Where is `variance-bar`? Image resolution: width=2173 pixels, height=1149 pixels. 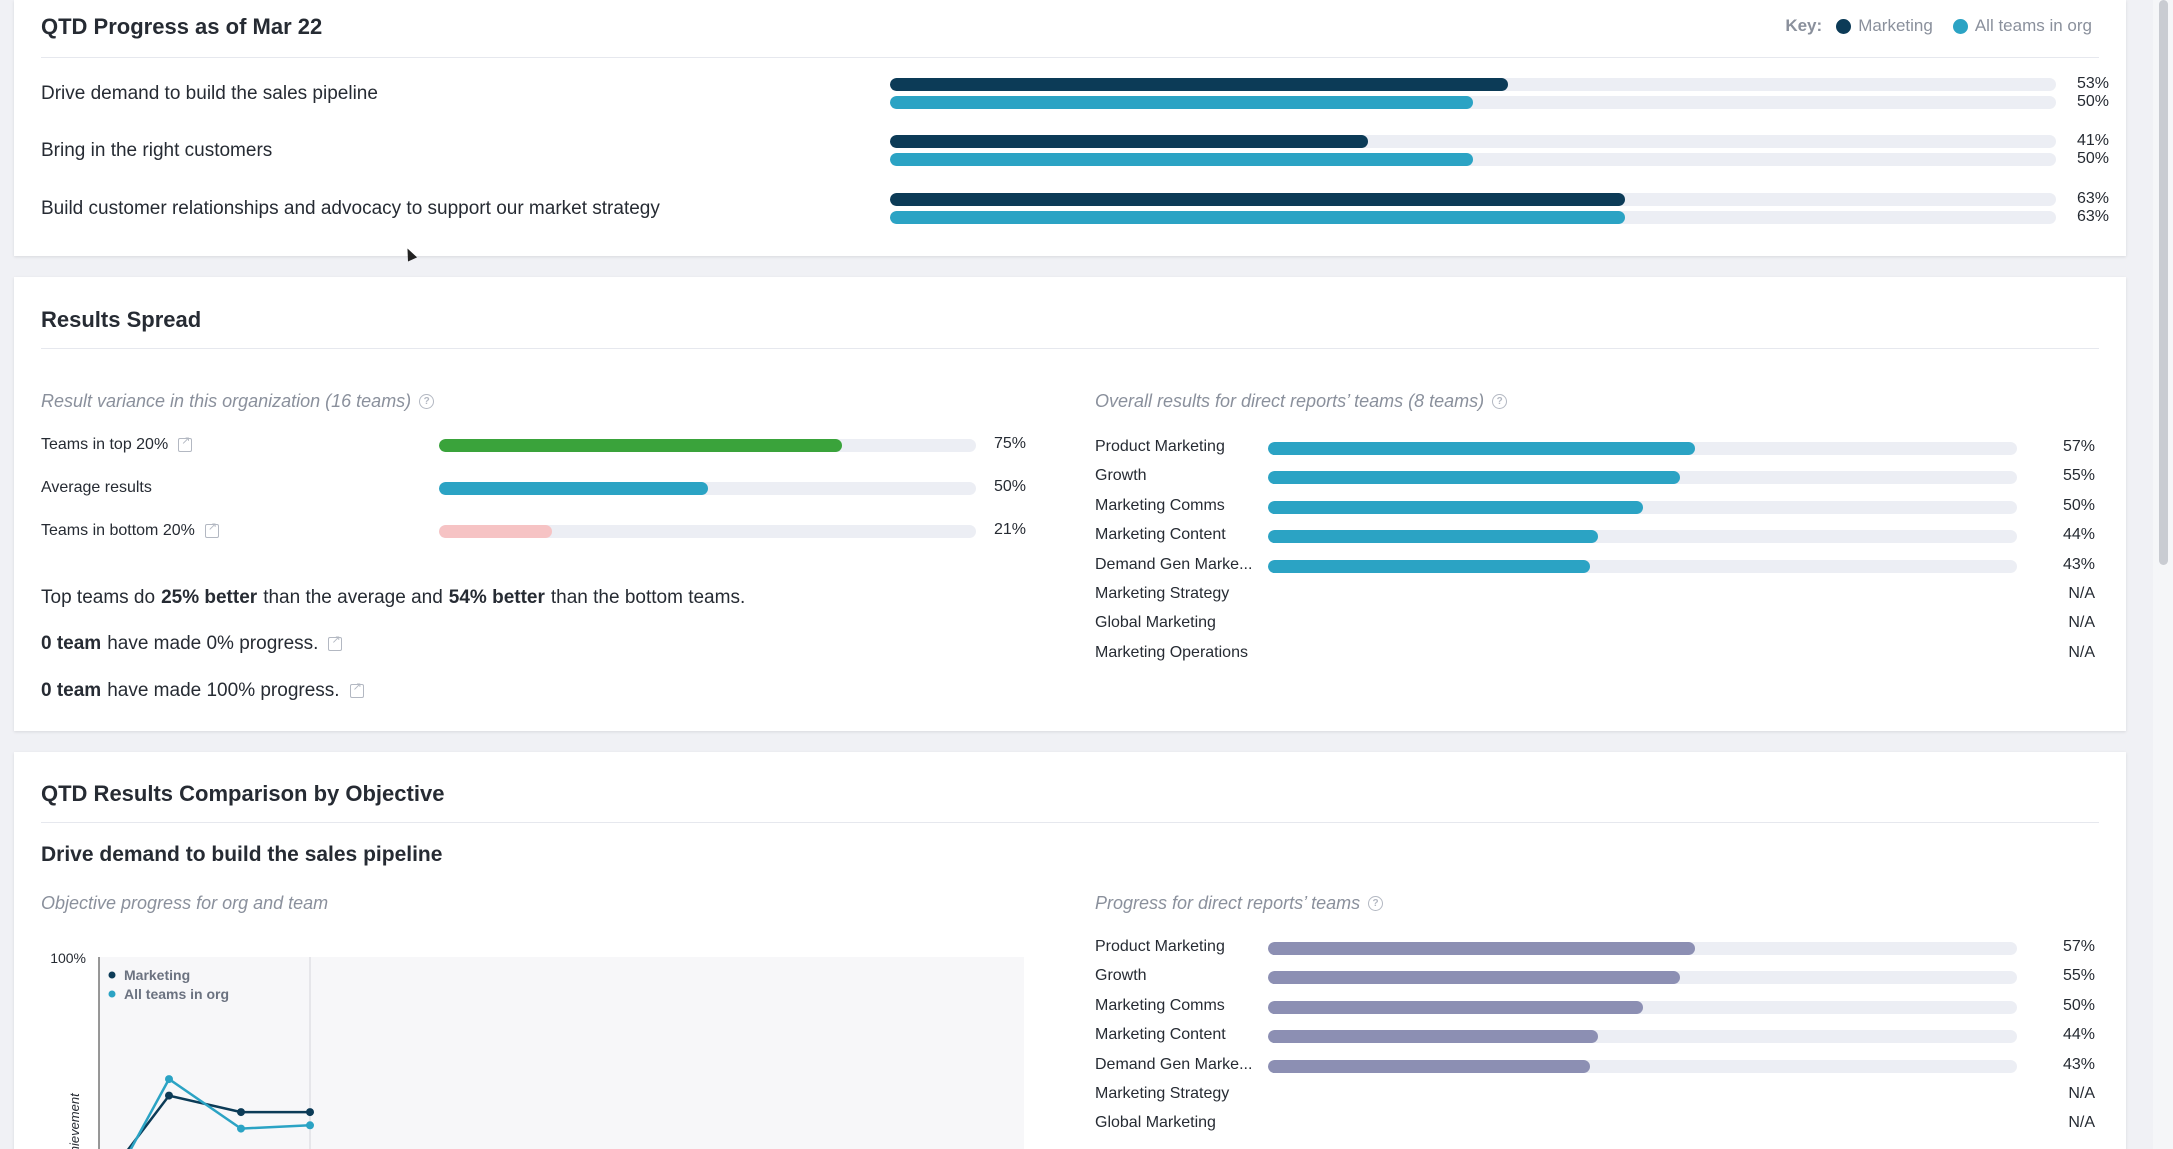 variance-bar is located at coordinates (707, 445).